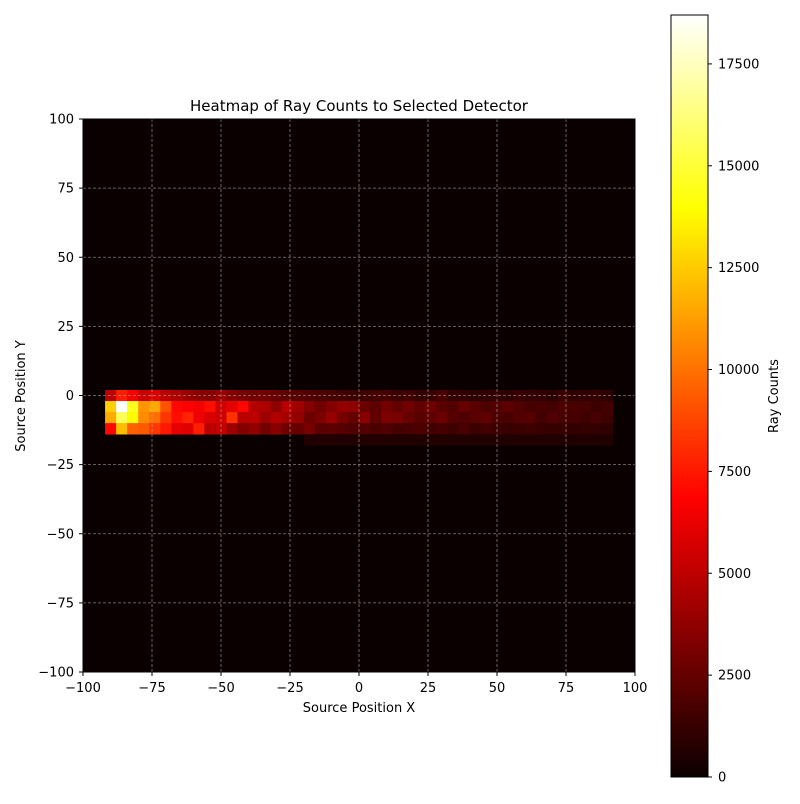 This screenshot has width=800, height=804. What do you see at coordinates (774, 396) in the screenshot?
I see `colorbar-label: Ray Counts` at bounding box center [774, 396].